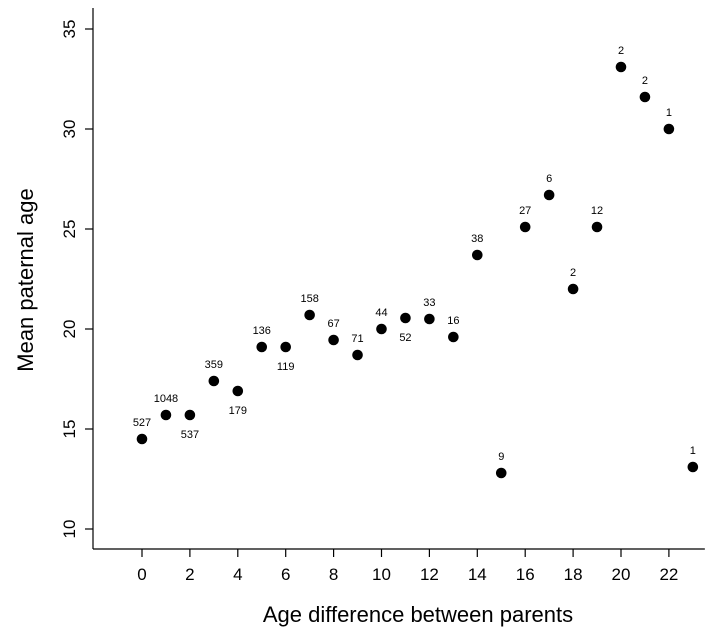 This screenshot has width=711, height=629. I want to click on x-tick-label: 10, so click(381, 574).